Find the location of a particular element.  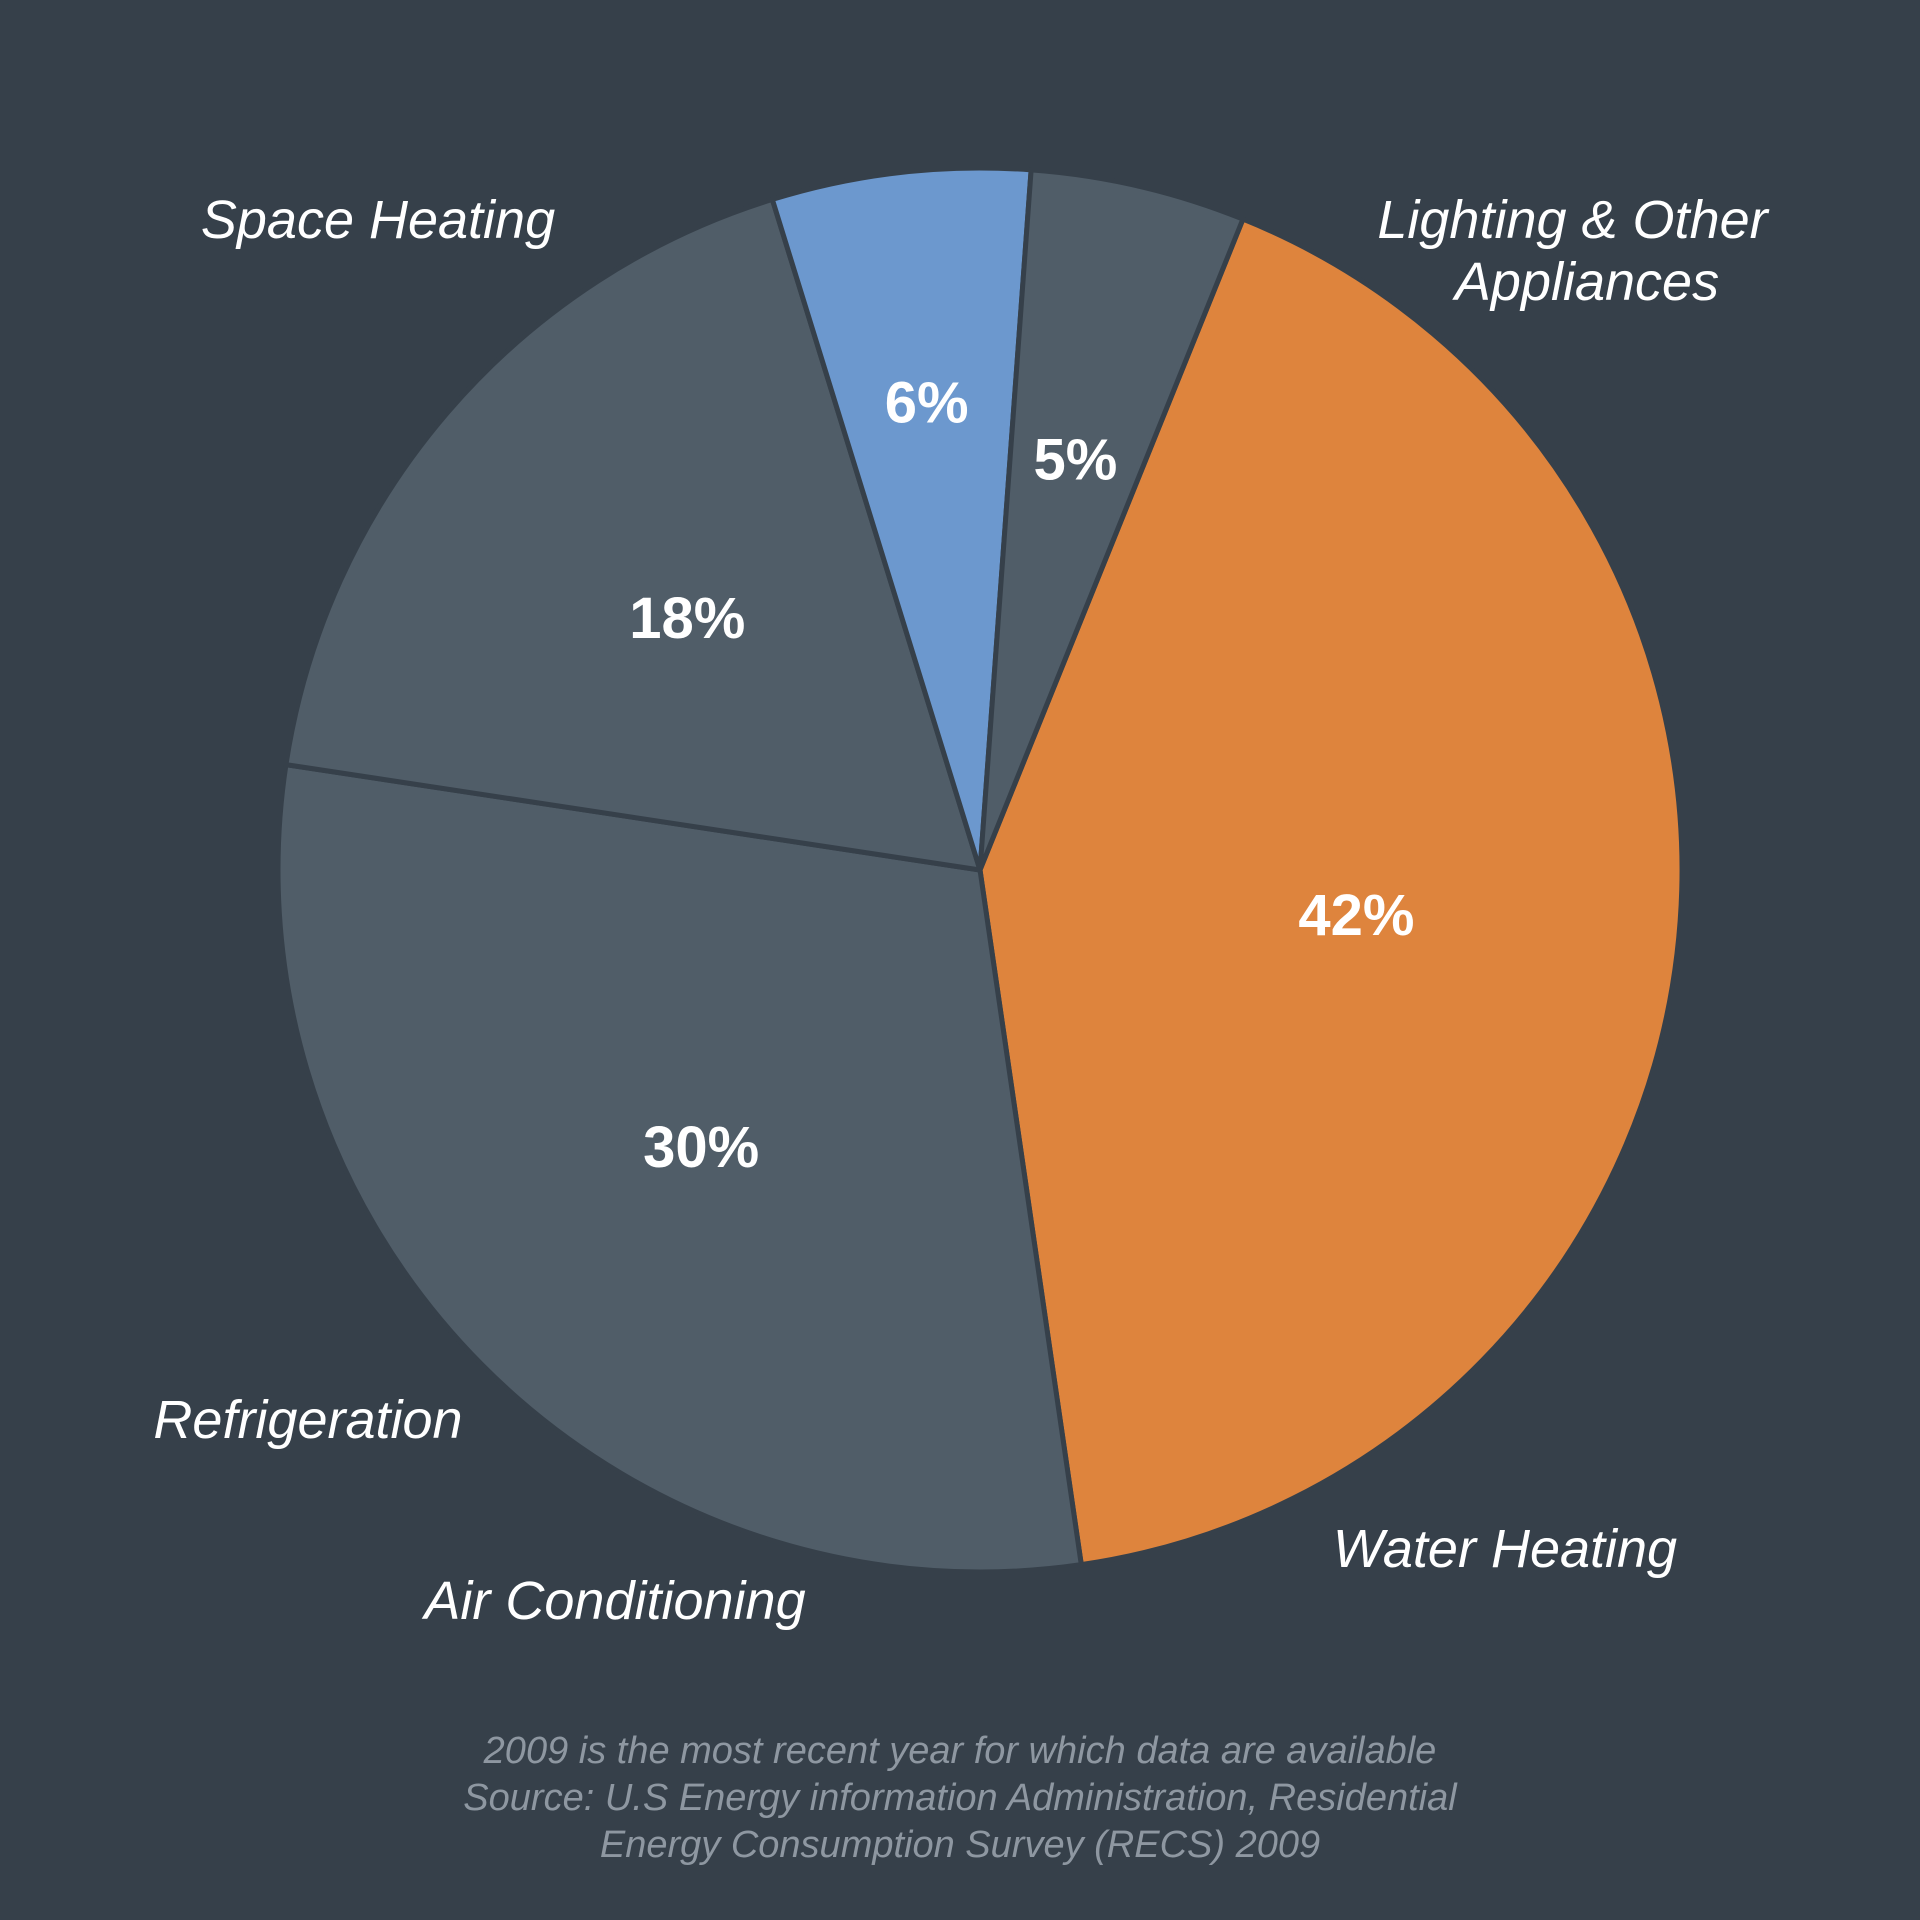

slice-label-lighting-line2: Appliances is located at coordinates (1585, 282).